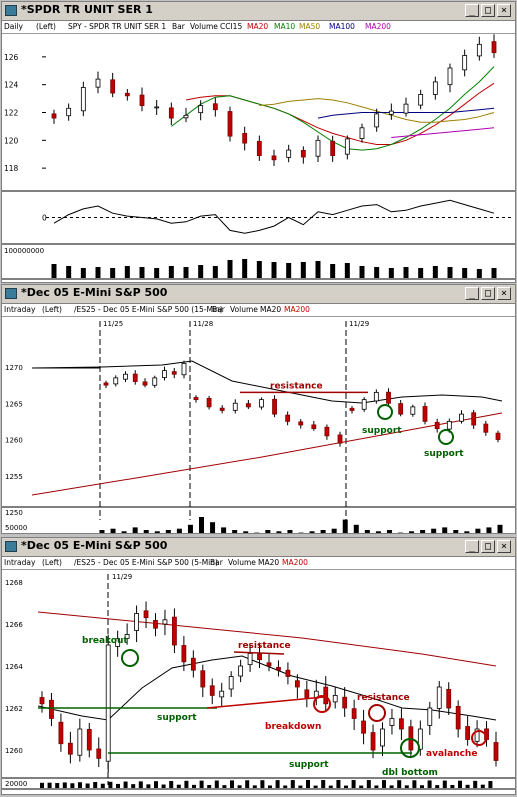  What do you see at coordinates (112, 282) in the screenshot?
I see `x-tick-label: 12` at bounding box center [112, 282].